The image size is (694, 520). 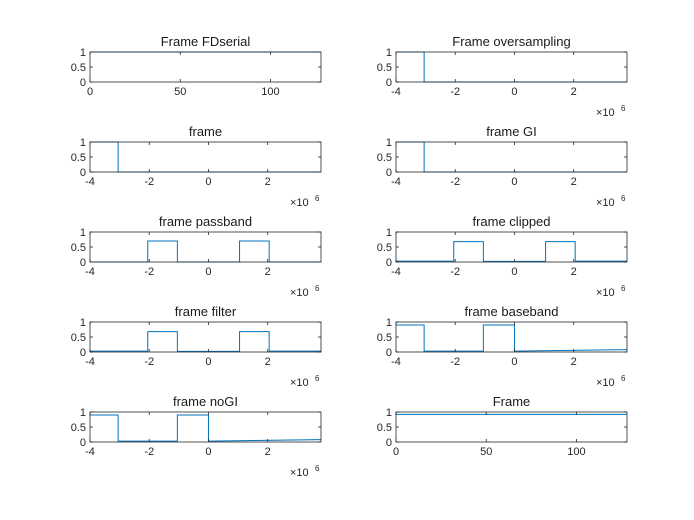 What do you see at coordinates (623, 198) in the screenshot?
I see `x-multiplier-exponent-3: 6` at bounding box center [623, 198].